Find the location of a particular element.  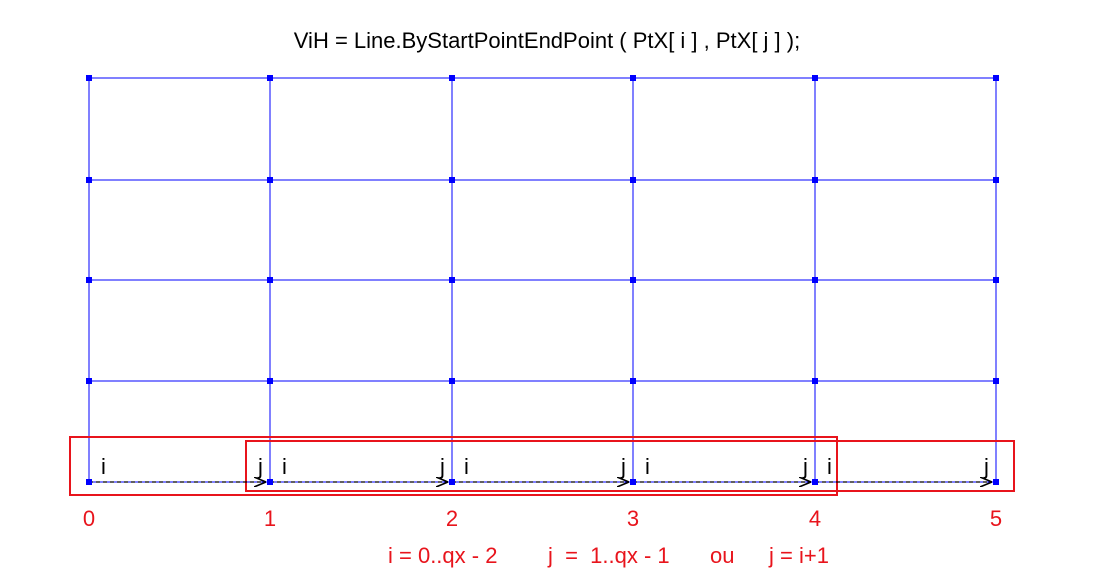

j-range-label: j = 1..qx - 1 is located at coordinates (609, 555).